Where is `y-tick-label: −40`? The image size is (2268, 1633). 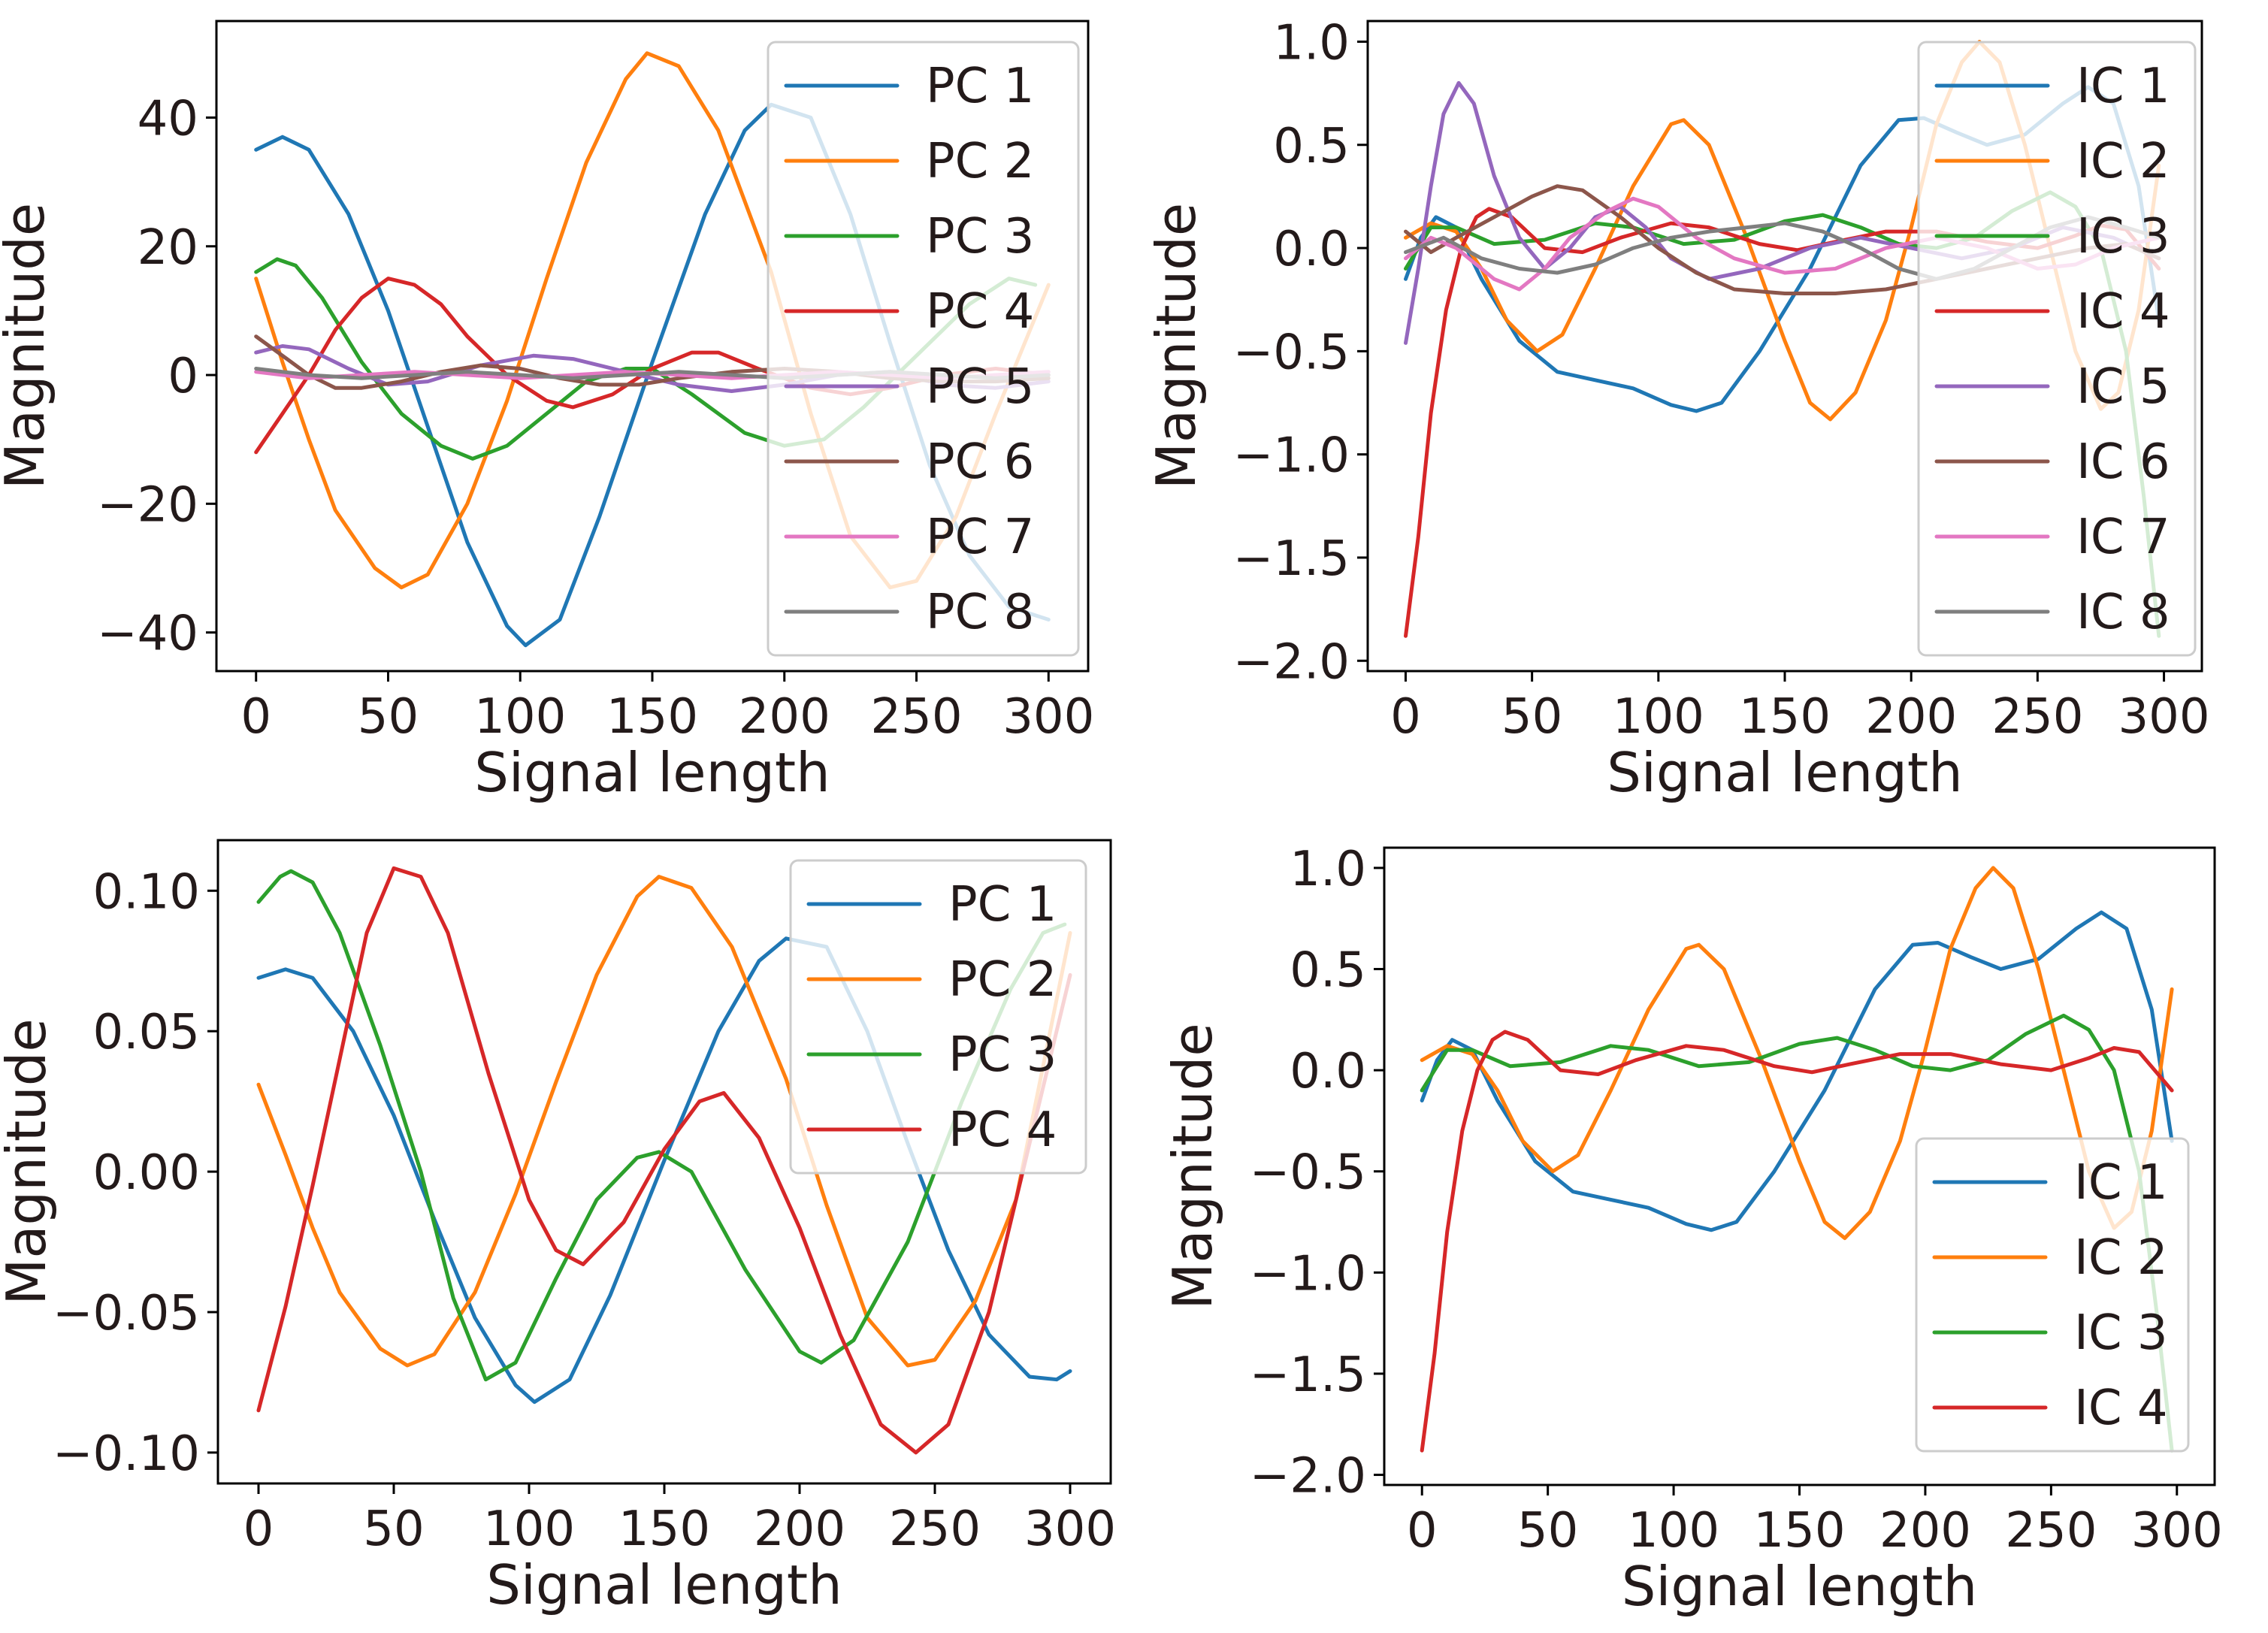
y-tick-label: −40 is located at coordinates (148, 634).